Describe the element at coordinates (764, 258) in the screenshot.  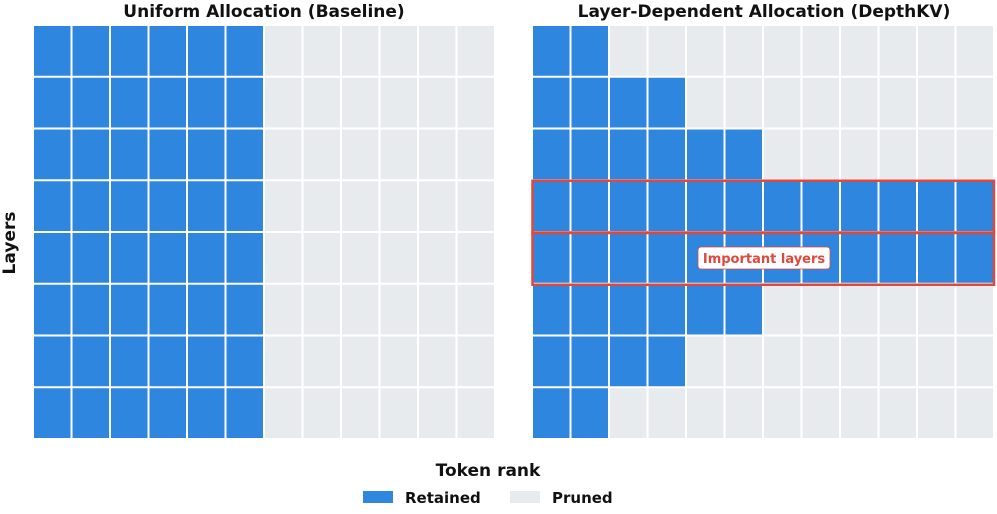
I see `important-layers-annotation: Important layers` at that location.